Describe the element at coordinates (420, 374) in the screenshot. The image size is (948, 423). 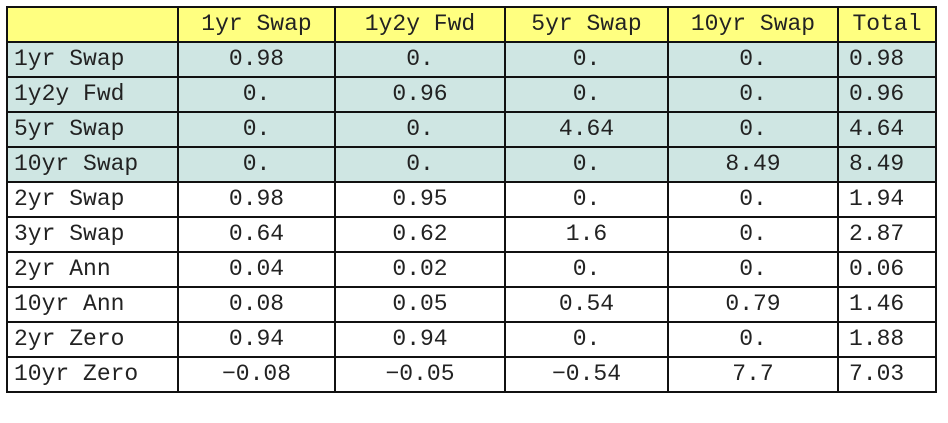
I see `table-cell: −0.05` at that location.